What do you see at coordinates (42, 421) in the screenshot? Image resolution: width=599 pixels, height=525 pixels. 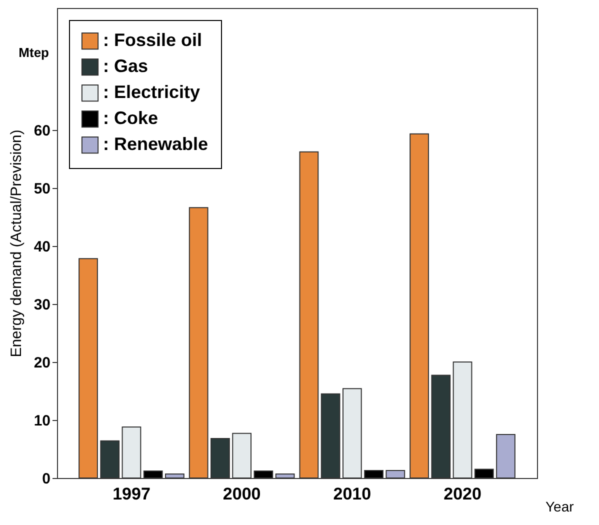 I see `y-tick-label: 10` at bounding box center [42, 421].